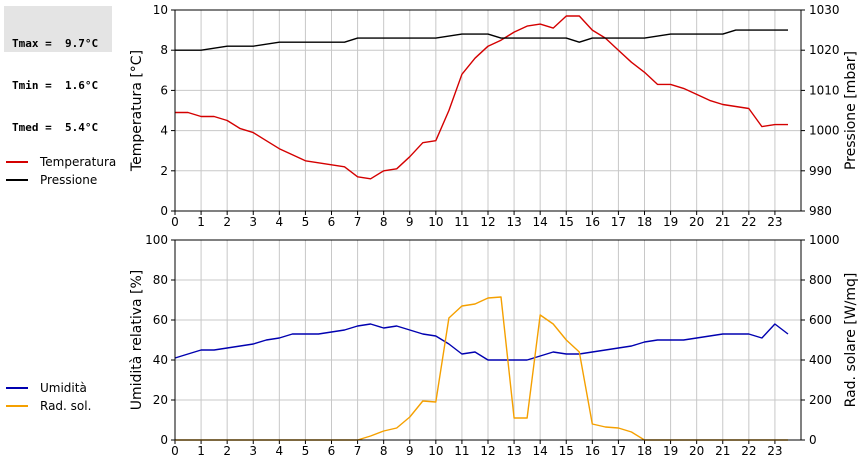 Image resolution: width=860 pixels, height=460 pixels. Describe the element at coordinates (306, 222) in the screenshot. I see `panel1-x-tick-label: 5` at that location.